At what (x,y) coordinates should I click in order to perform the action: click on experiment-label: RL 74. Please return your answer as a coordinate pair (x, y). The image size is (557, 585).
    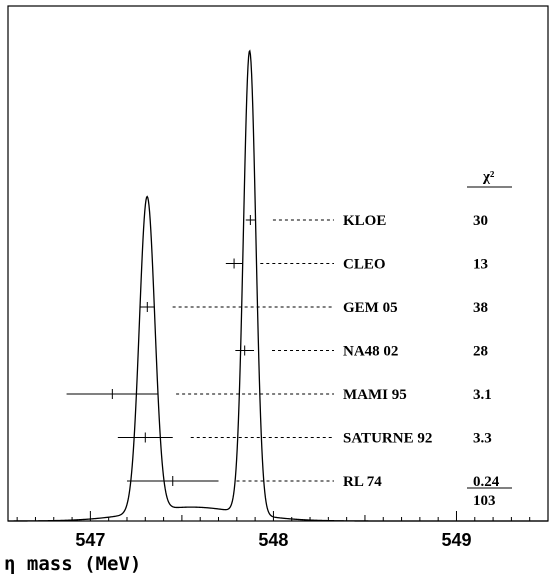
    Looking at the image, I should click on (362, 482).